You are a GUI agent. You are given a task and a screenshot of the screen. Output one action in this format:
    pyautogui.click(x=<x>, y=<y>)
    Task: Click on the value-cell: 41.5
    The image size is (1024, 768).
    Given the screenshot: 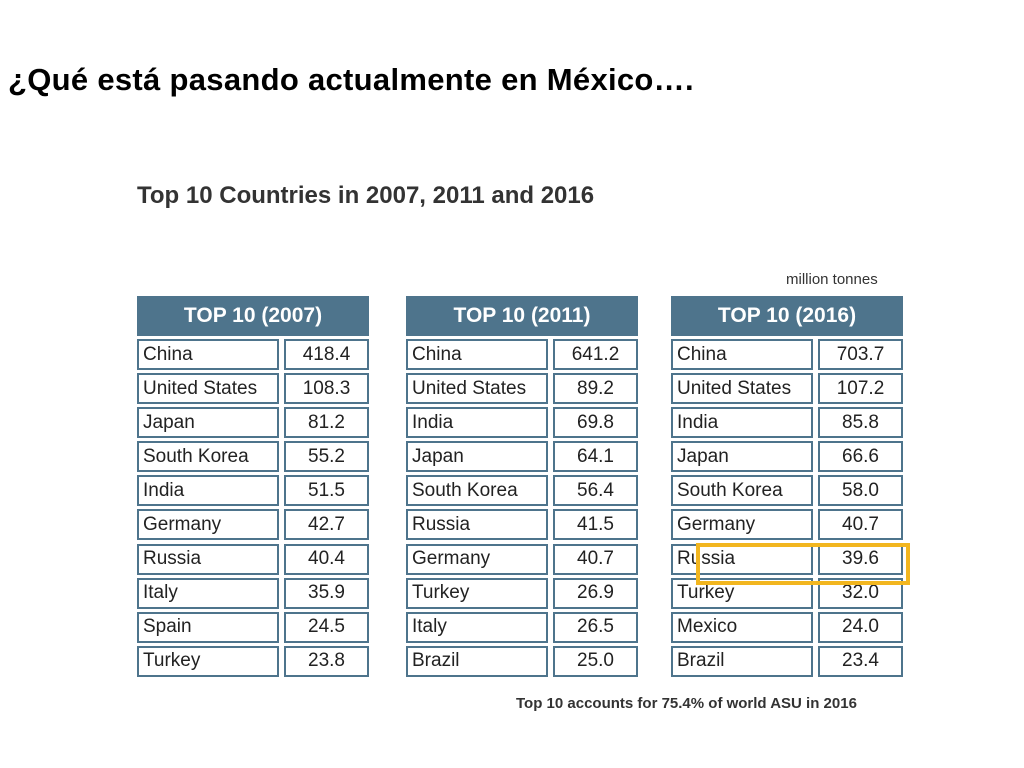 What is the action you would take?
    pyautogui.click(x=595, y=525)
    